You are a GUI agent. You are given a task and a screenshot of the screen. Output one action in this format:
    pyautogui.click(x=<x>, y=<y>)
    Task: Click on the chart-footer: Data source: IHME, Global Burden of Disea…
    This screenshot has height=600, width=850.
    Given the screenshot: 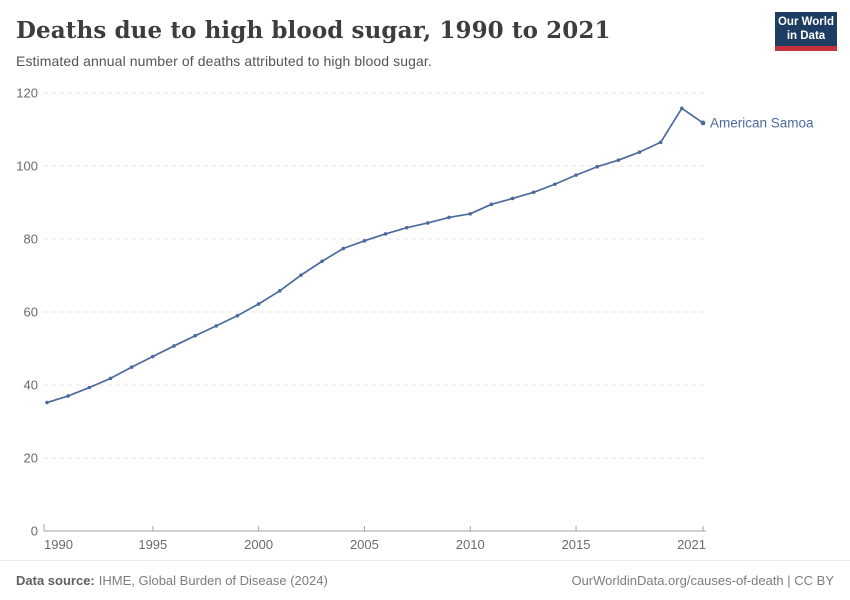 What is the action you would take?
    pyautogui.click(x=425, y=580)
    